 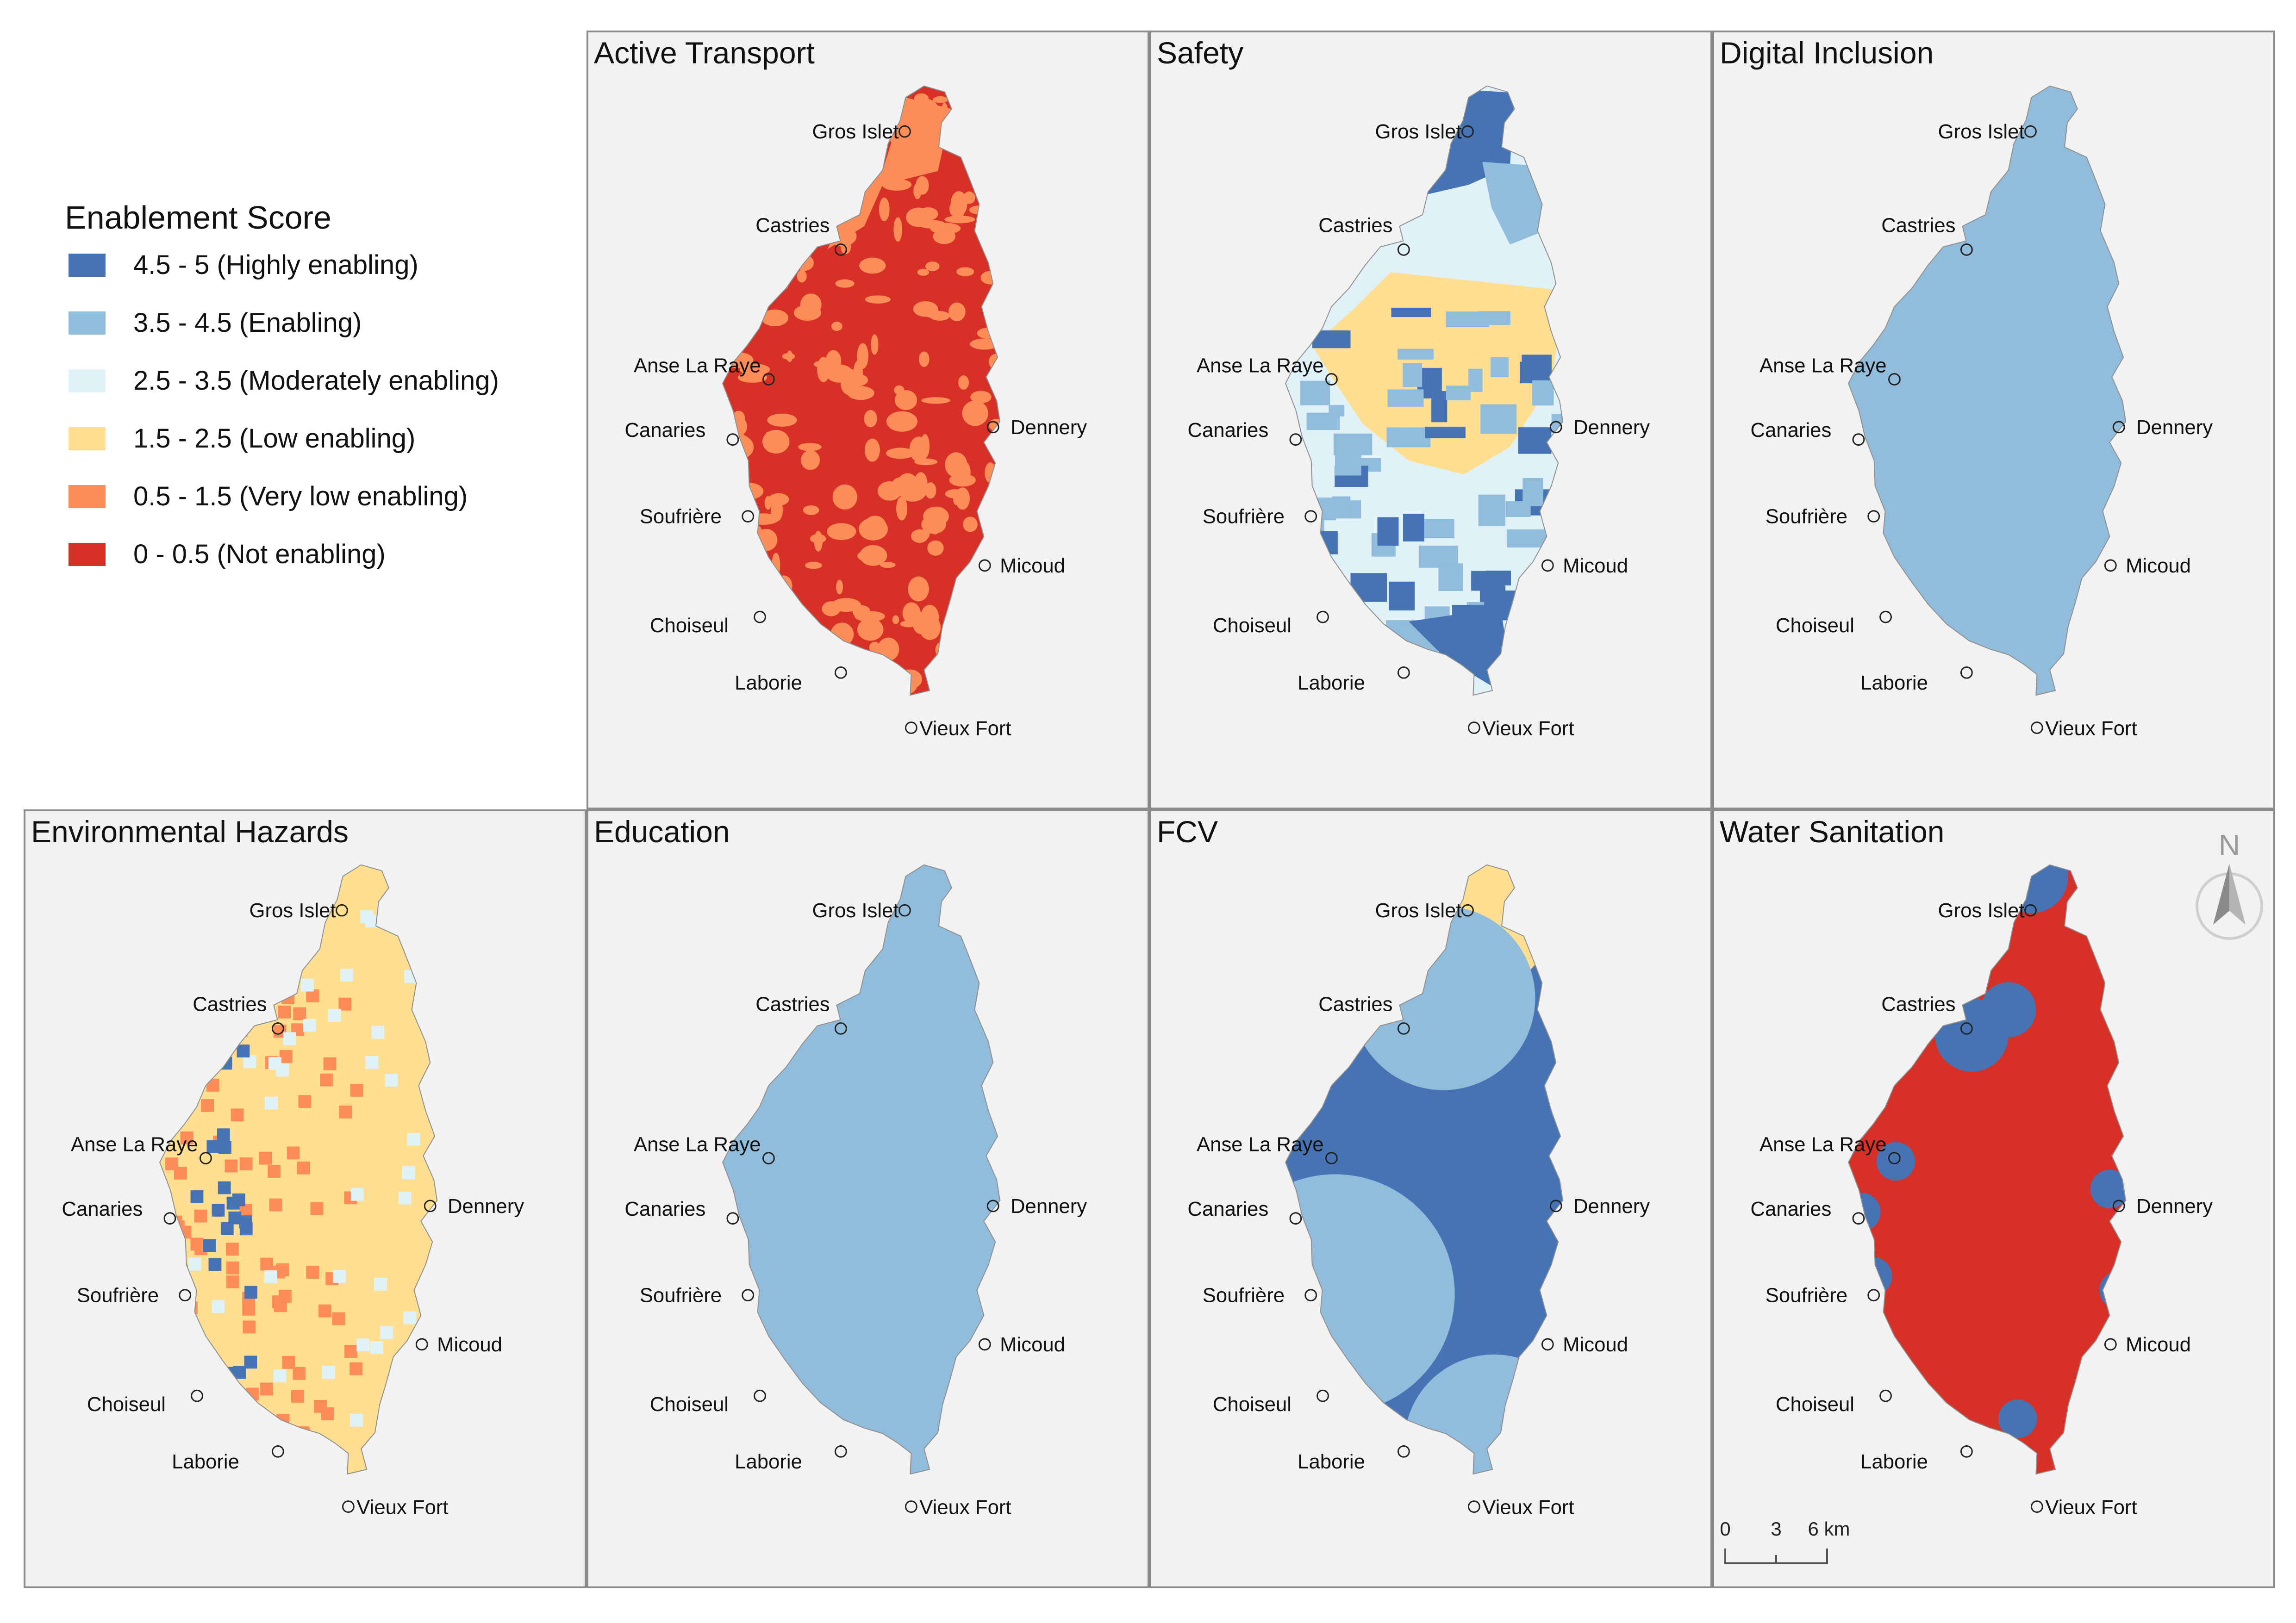 What do you see at coordinates (1252, 625) in the screenshot?
I see `town-label: Choiseul` at bounding box center [1252, 625].